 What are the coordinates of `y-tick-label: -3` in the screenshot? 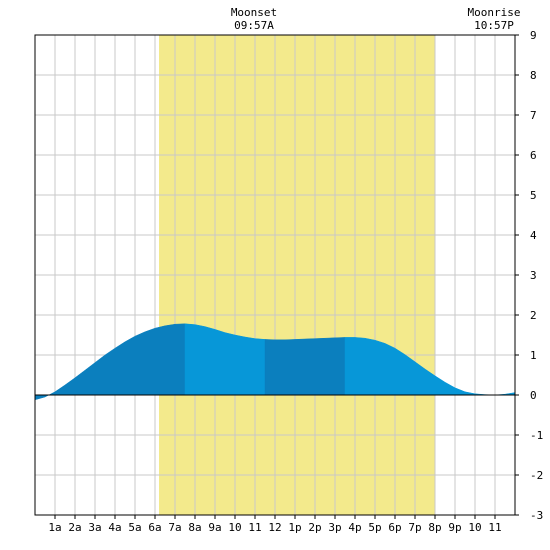 It's located at (536, 515).